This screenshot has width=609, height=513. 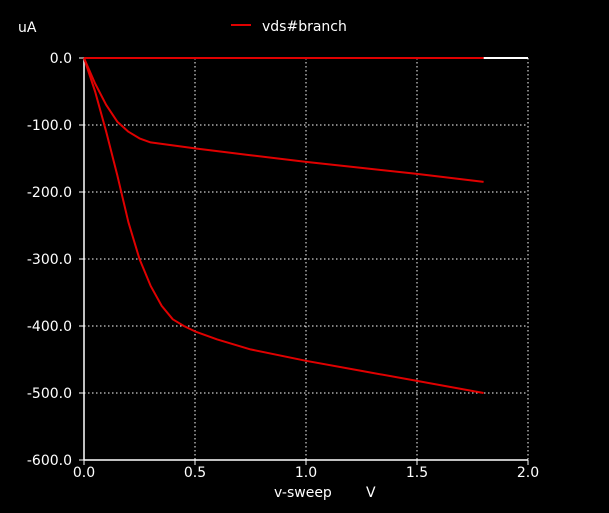 What do you see at coordinates (49, 327) in the screenshot?
I see `y-tick-label: -400.0` at bounding box center [49, 327].